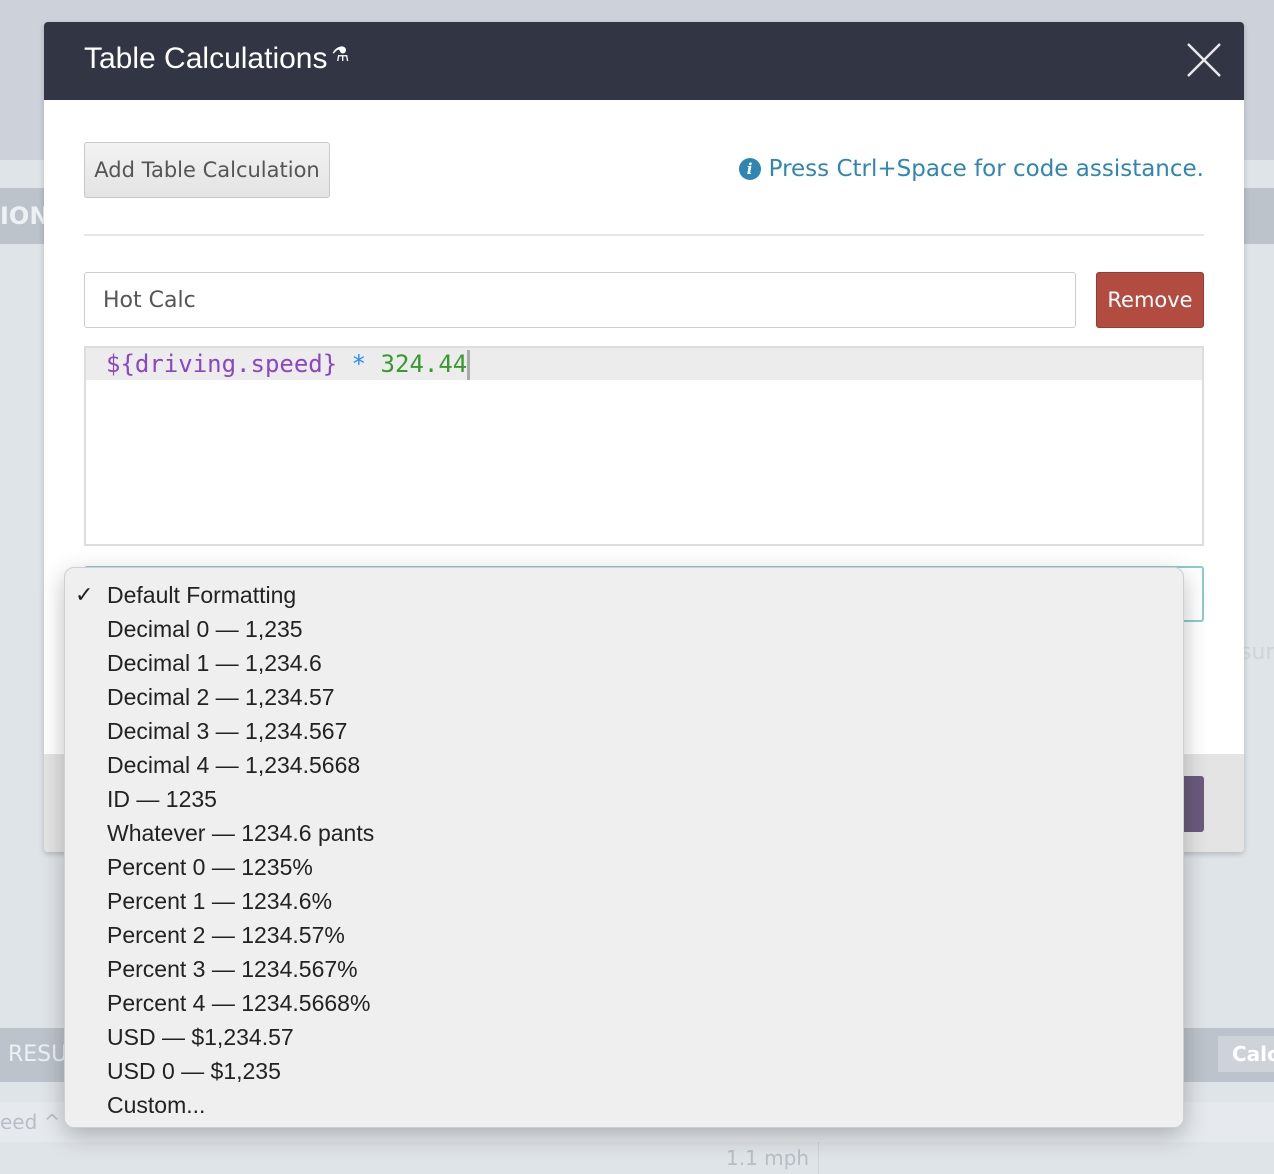 The height and width of the screenshot is (1174, 1274). Describe the element at coordinates (239, 1003) in the screenshot. I see `format-option-label: Percent 4 — 1234.5668%` at that location.